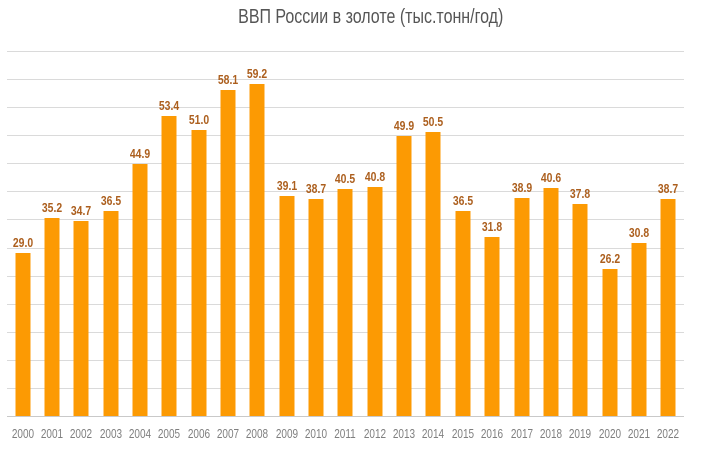 This screenshot has height=449, width=702. What do you see at coordinates (169, 106) in the screenshot?
I see `bar-value-label: 53.4` at bounding box center [169, 106].